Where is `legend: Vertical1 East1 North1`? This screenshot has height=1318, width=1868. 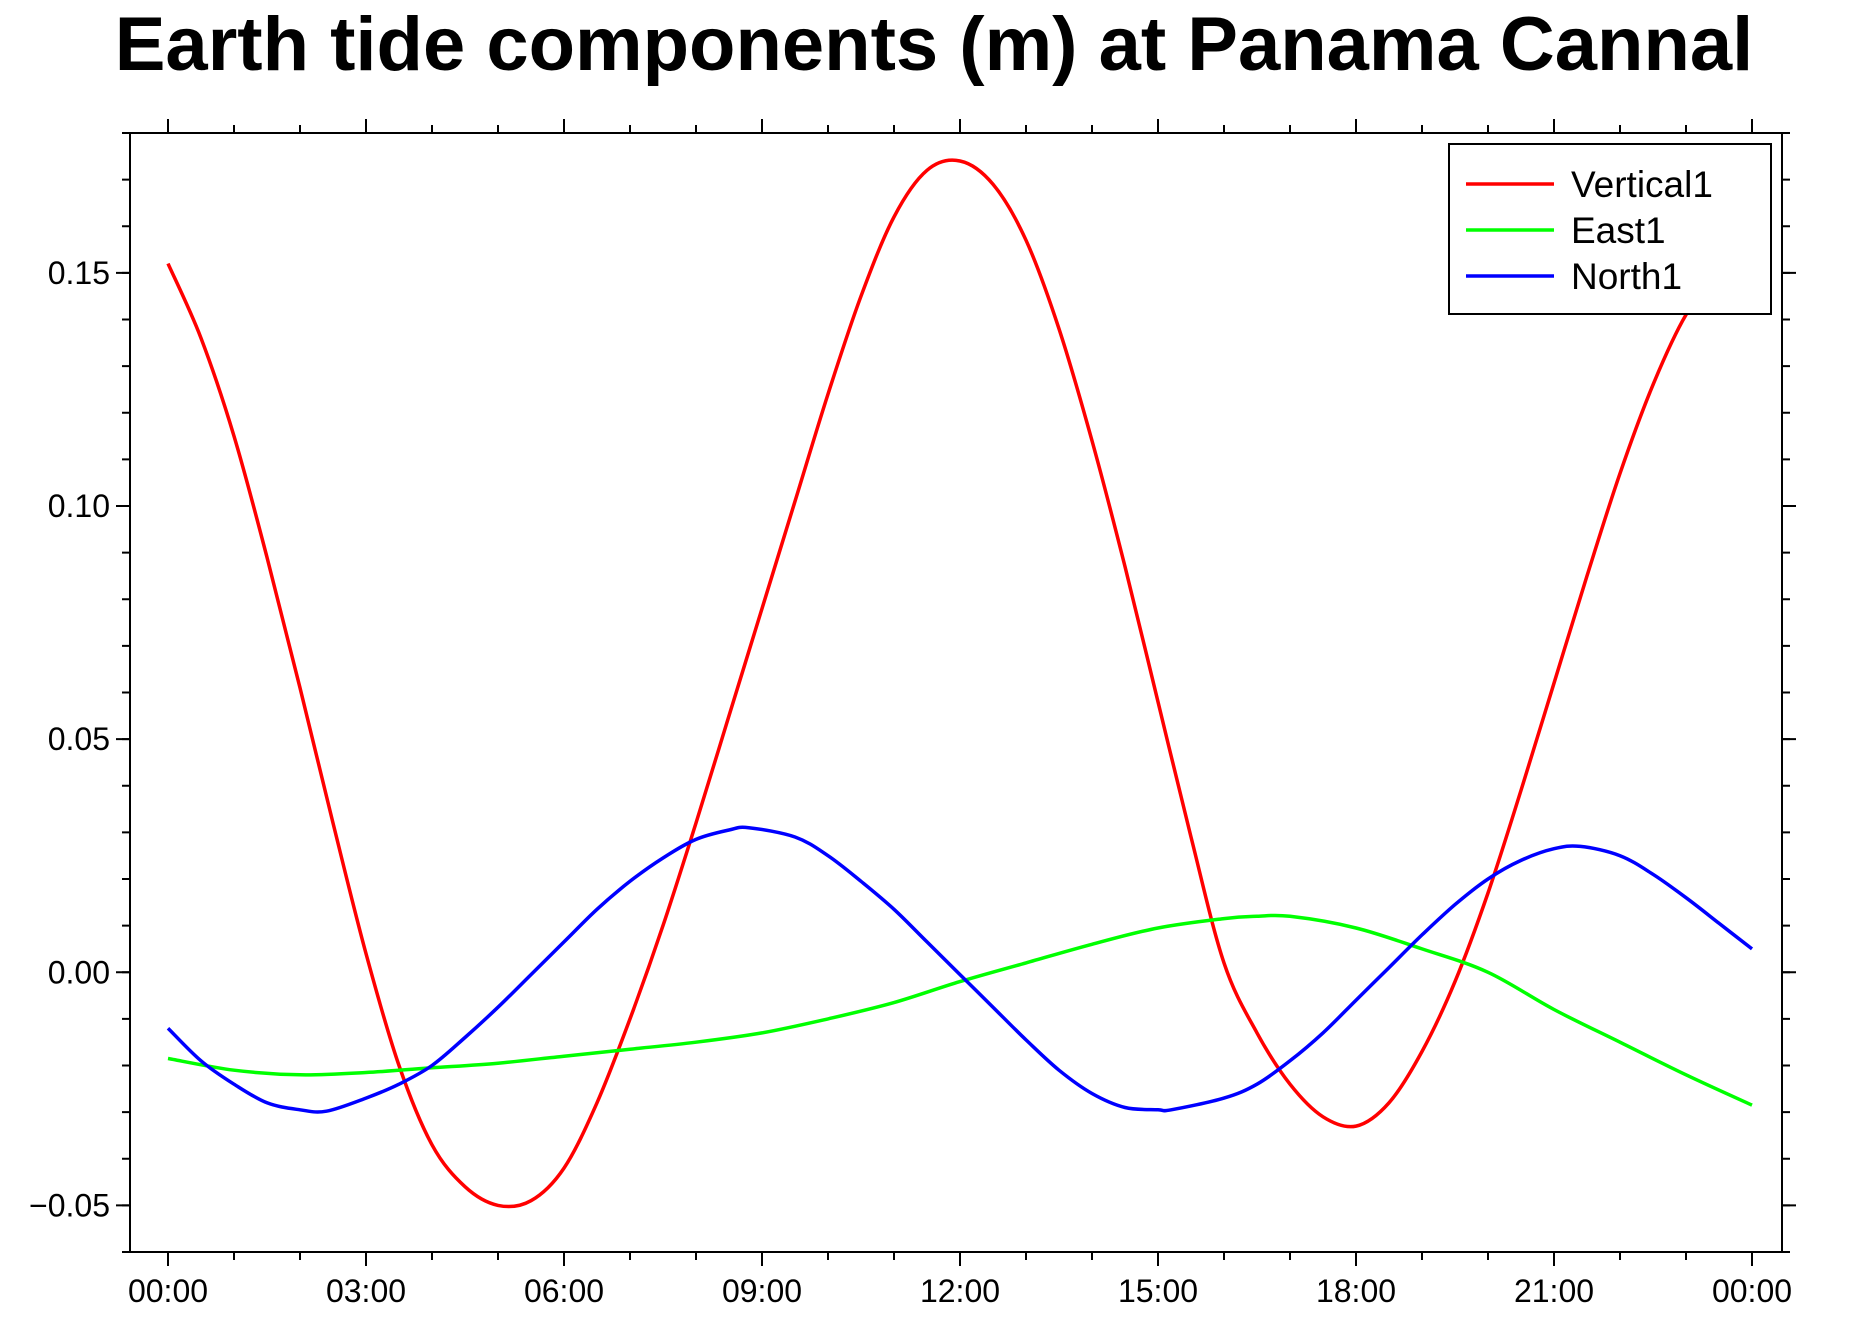 legend: Vertical1 East1 North1 is located at coordinates (1610, 229).